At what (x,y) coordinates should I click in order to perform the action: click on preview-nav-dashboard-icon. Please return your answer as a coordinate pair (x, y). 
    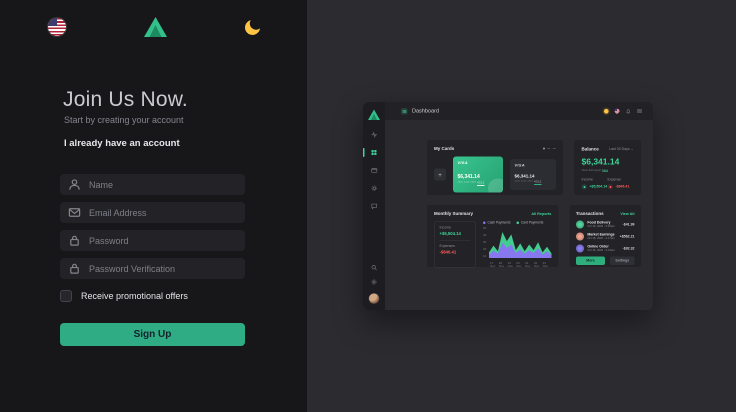
    Looking at the image, I should click on (373, 152).